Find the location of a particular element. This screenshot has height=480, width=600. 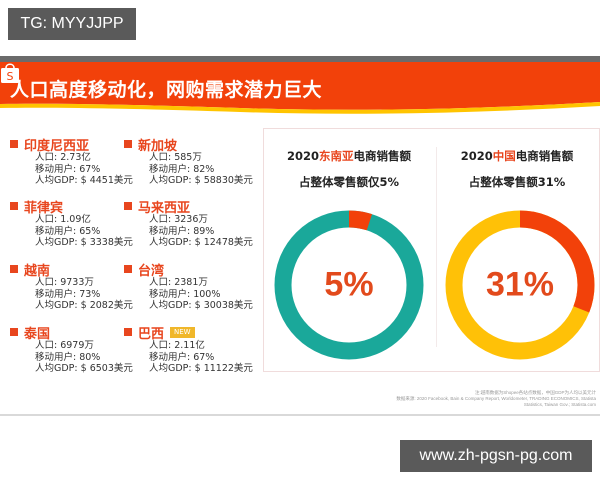

population-stat: 人口: 2381万 is located at coordinates (178, 282).